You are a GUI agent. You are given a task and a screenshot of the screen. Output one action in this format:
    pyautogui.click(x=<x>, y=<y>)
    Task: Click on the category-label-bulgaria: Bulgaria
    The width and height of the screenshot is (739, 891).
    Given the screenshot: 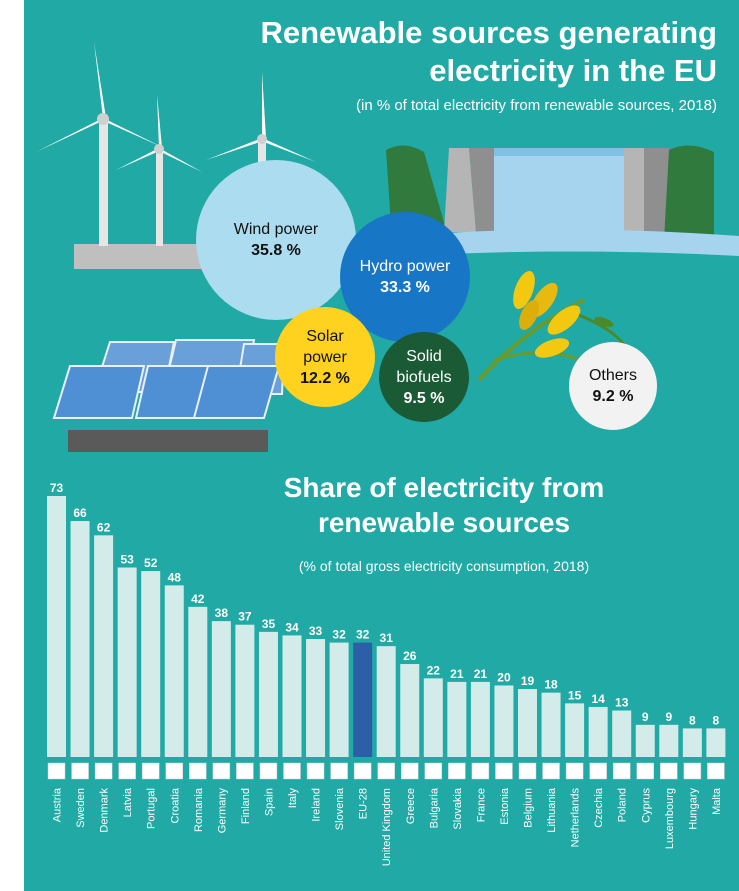 What is the action you would take?
    pyautogui.click(x=434, y=807)
    